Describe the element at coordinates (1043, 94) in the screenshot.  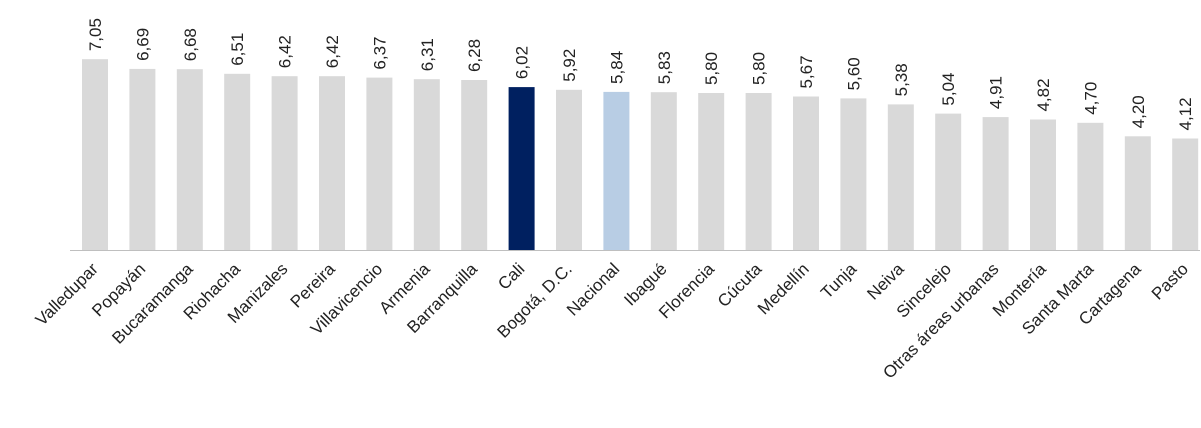
I see `value-label-monteria: 4,82` at that location.